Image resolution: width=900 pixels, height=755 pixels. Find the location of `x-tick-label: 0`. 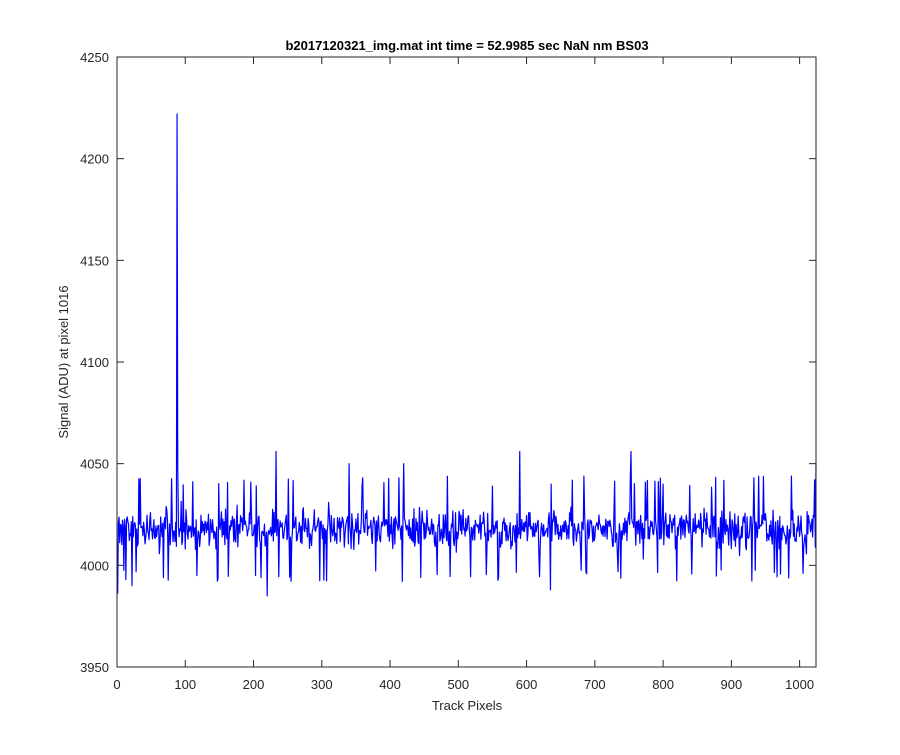

x-tick-label: 0 is located at coordinates (116, 684).